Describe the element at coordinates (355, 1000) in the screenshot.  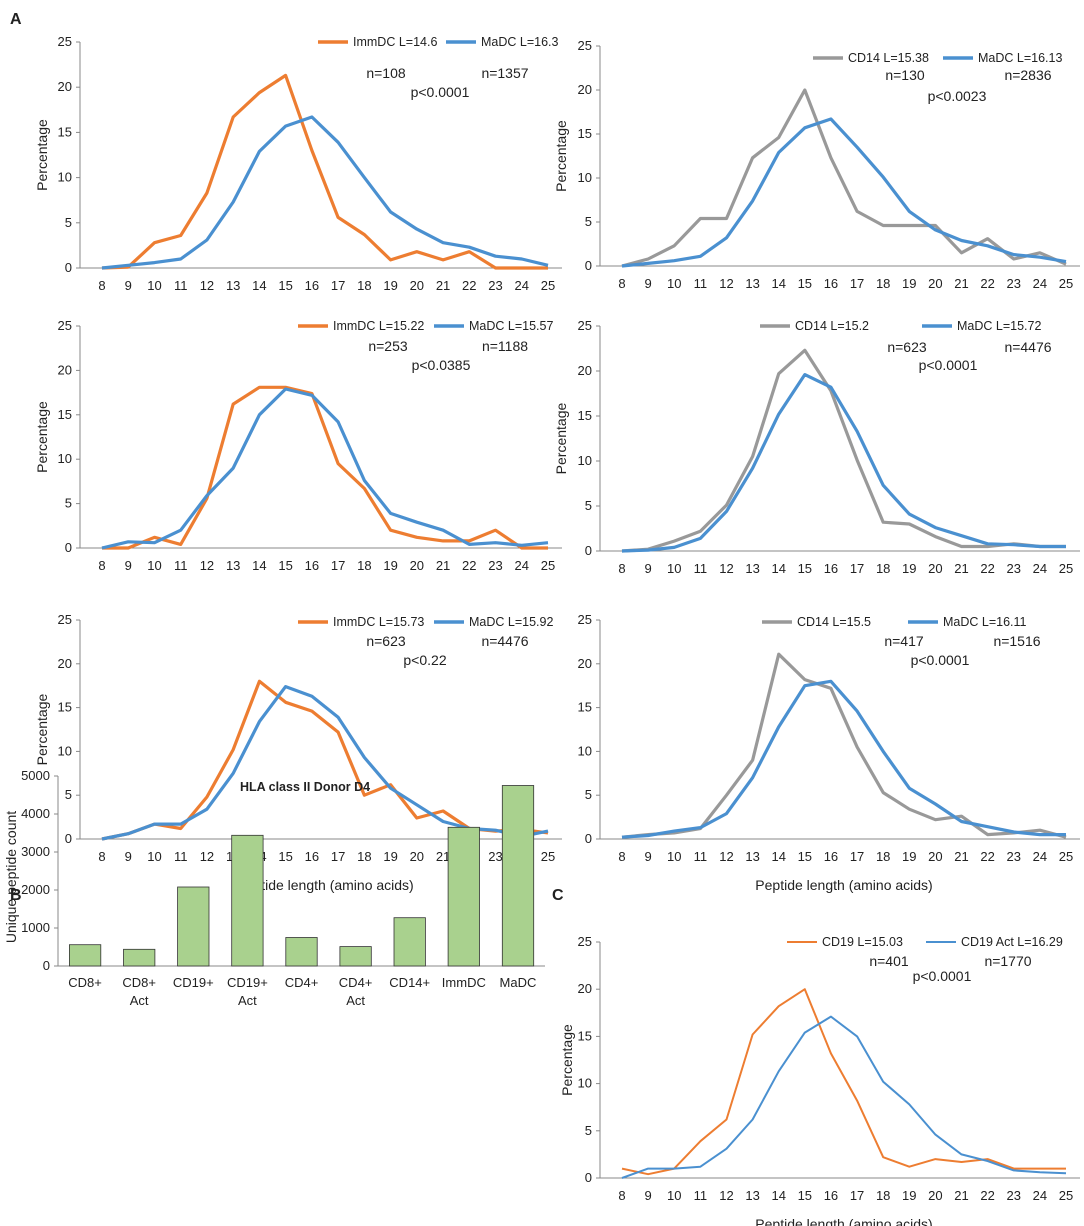
I see `x-tick-label-line: Act` at that location.